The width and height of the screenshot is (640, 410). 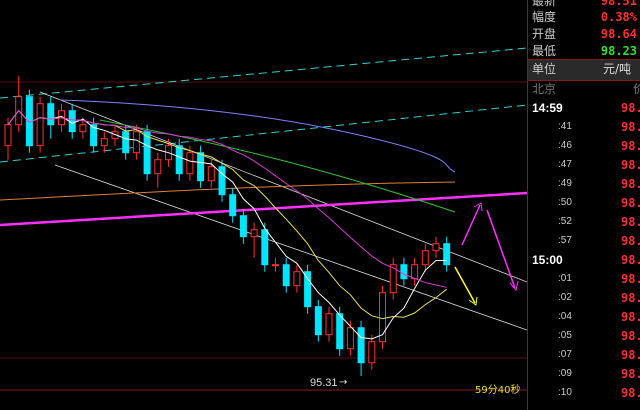 I want to click on tick-row: :01 98., so click(x=584, y=279).